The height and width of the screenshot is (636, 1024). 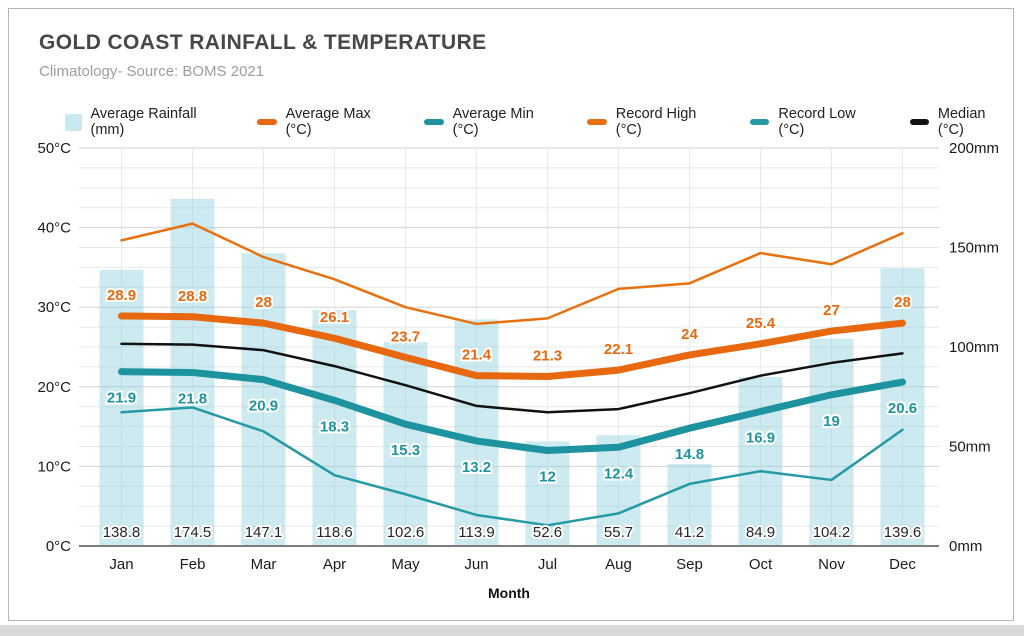 I want to click on legend-label: Average Max (°C), so click(x=328, y=122).